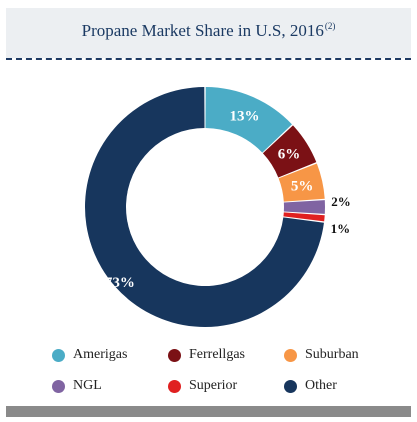 This screenshot has width=417, height=422. I want to click on legend-label-ngl: NGL, so click(87, 385).